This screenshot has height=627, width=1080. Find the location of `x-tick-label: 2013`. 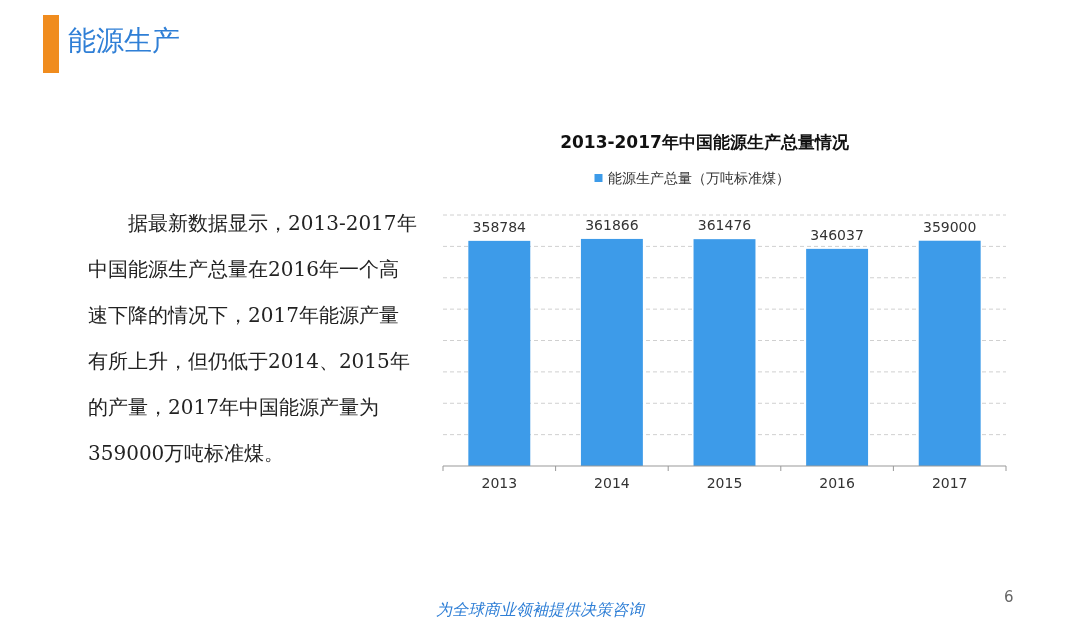

x-tick-label: 2013 is located at coordinates (499, 483).